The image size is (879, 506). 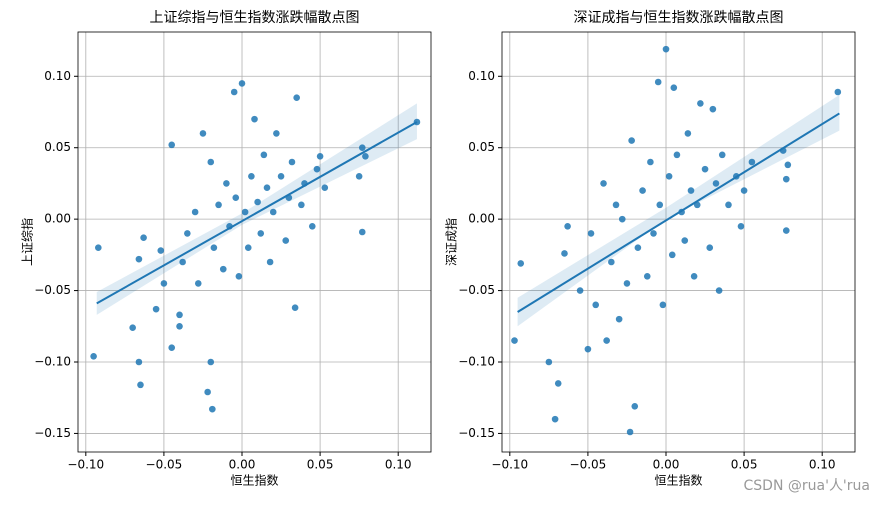 What do you see at coordinates (254, 480) in the screenshot?
I see `x-axis-label: 恒生指数` at bounding box center [254, 480].